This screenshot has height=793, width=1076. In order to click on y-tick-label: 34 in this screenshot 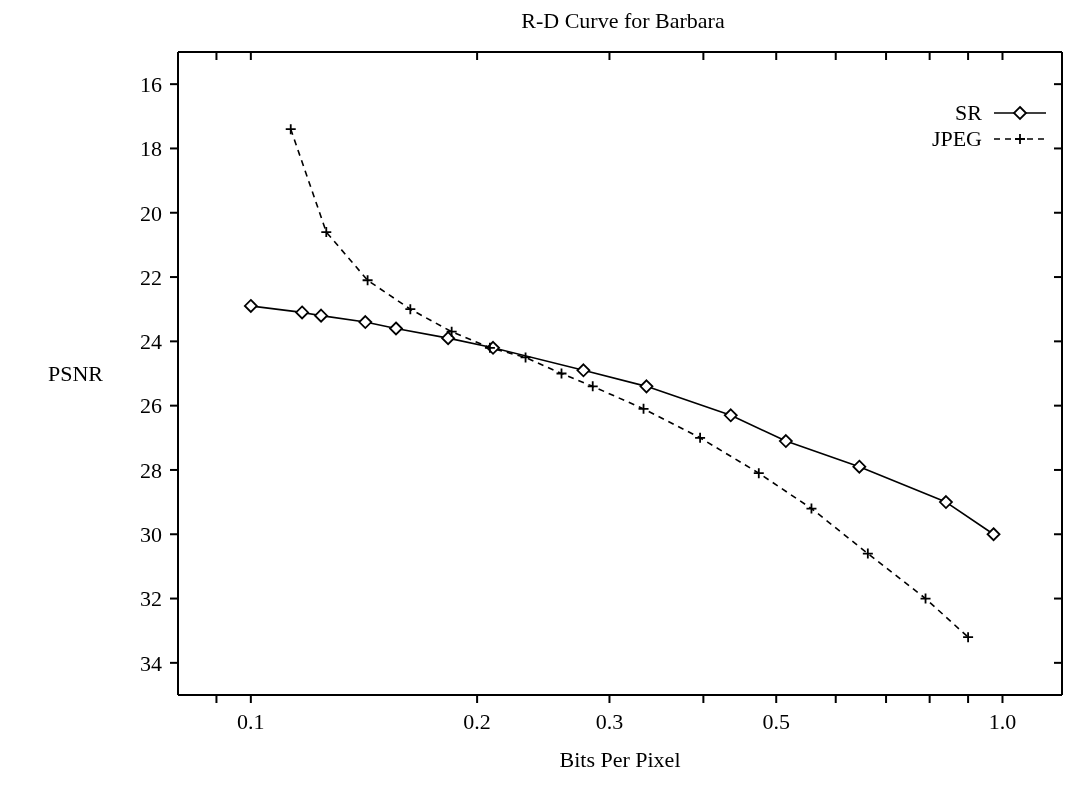, I will do `click(151, 663)`.